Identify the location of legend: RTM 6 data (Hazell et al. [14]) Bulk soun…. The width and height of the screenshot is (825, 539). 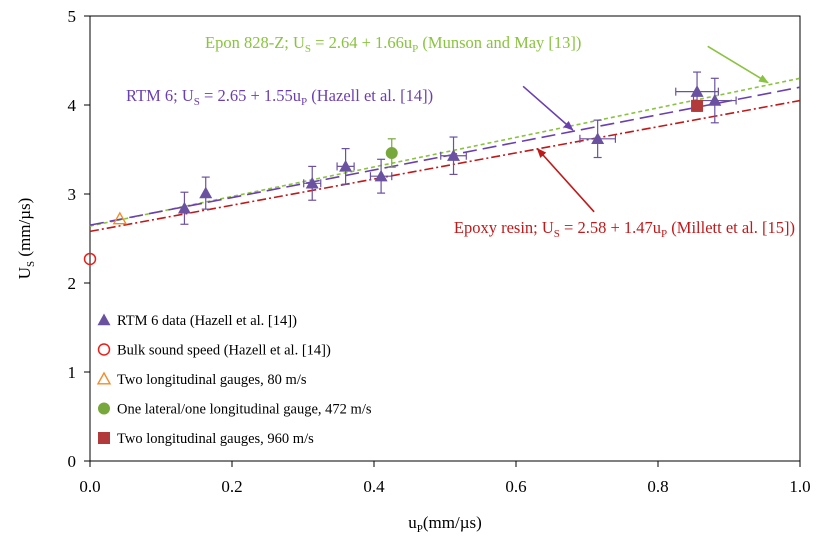
(234, 380).